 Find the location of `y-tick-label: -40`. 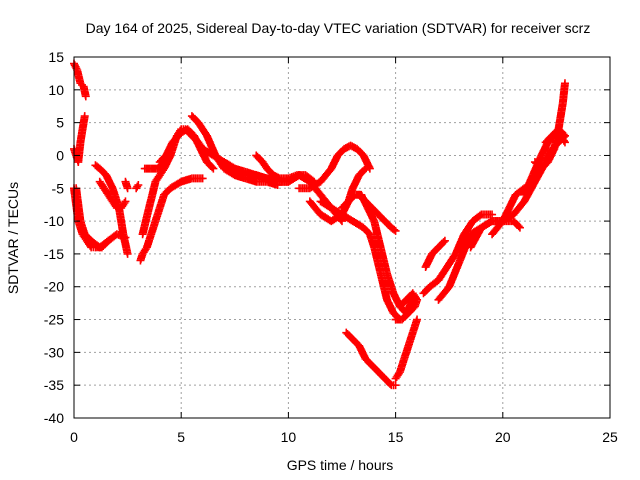

y-tick-label: -40 is located at coordinates (54, 418).